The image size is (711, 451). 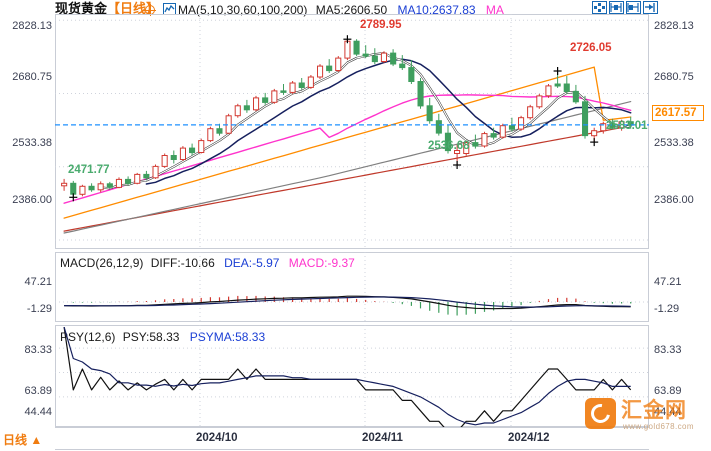 What do you see at coordinates (449, 146) in the screenshot?
I see `annotation-low-2536: 2536.68` at bounding box center [449, 146].